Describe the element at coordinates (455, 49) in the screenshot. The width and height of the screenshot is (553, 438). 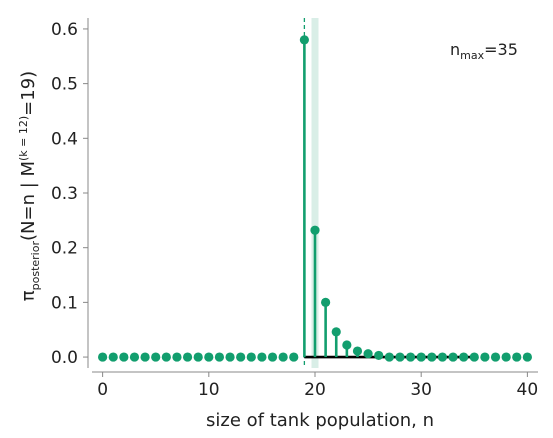
I see `annotation-main: n` at that location.